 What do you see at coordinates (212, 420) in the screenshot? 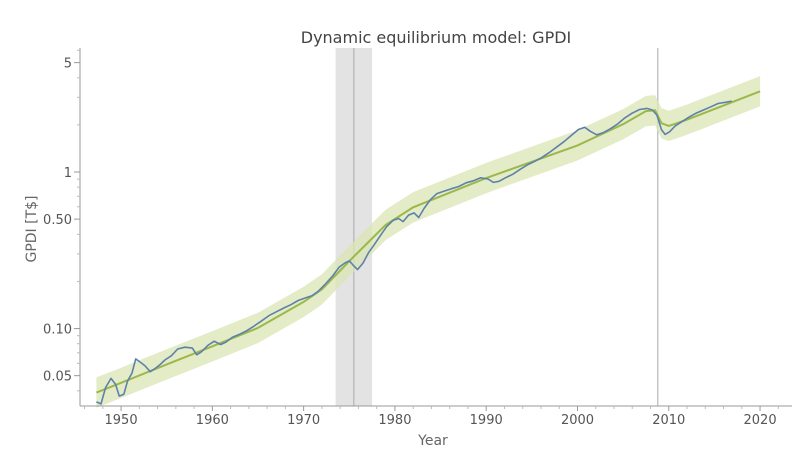
I see `x-tick-label-1960: 1960` at bounding box center [212, 420].